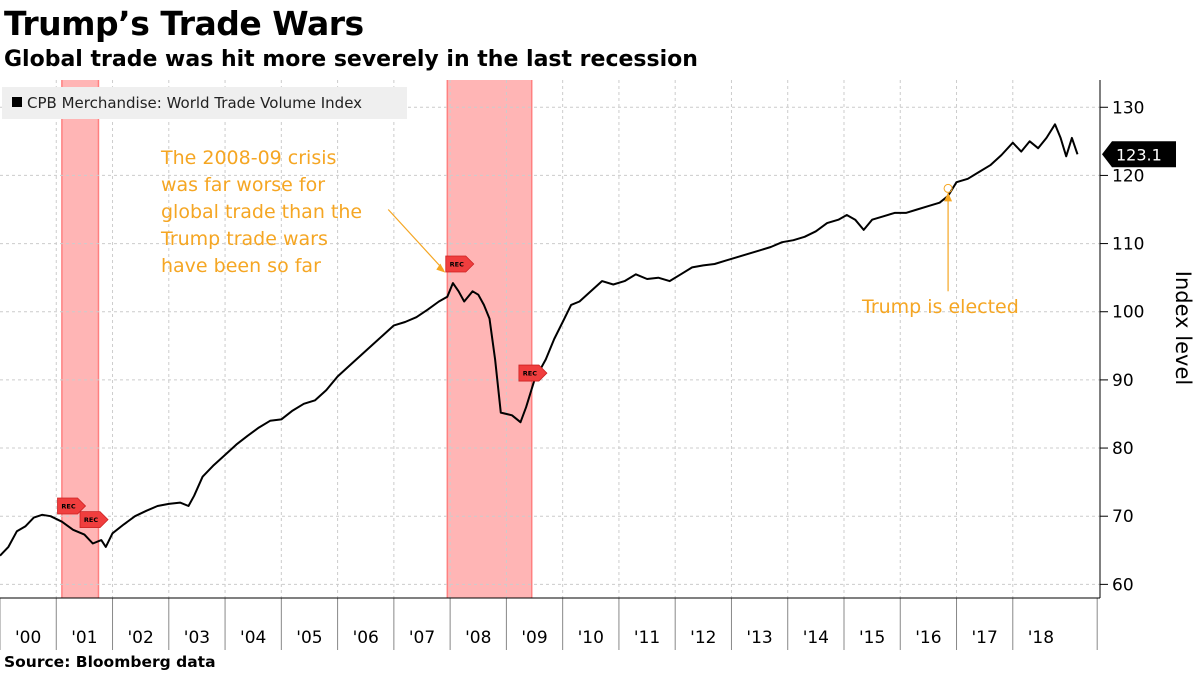 The height and width of the screenshot is (675, 1200). What do you see at coordinates (1123, 517) in the screenshot?
I see `y-tick-label: 70` at bounding box center [1123, 517].